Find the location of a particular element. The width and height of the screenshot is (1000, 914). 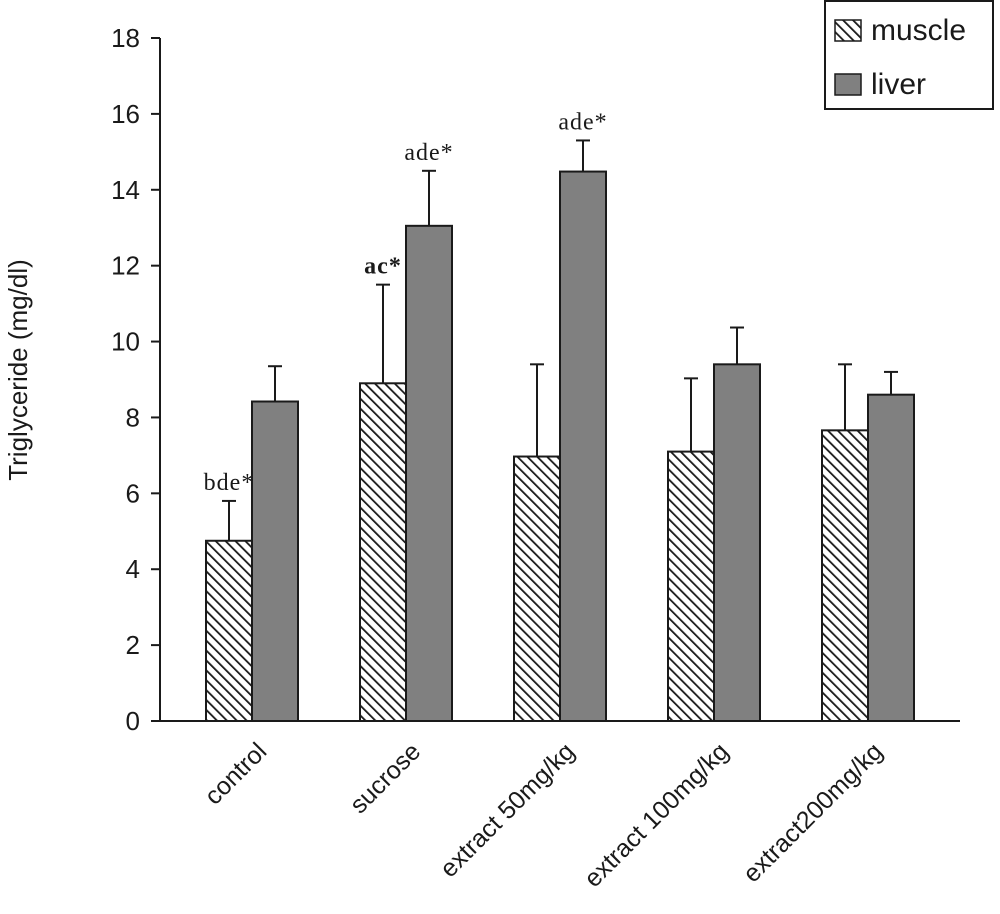

legend-swatch-muscle is located at coordinates (848, 30).